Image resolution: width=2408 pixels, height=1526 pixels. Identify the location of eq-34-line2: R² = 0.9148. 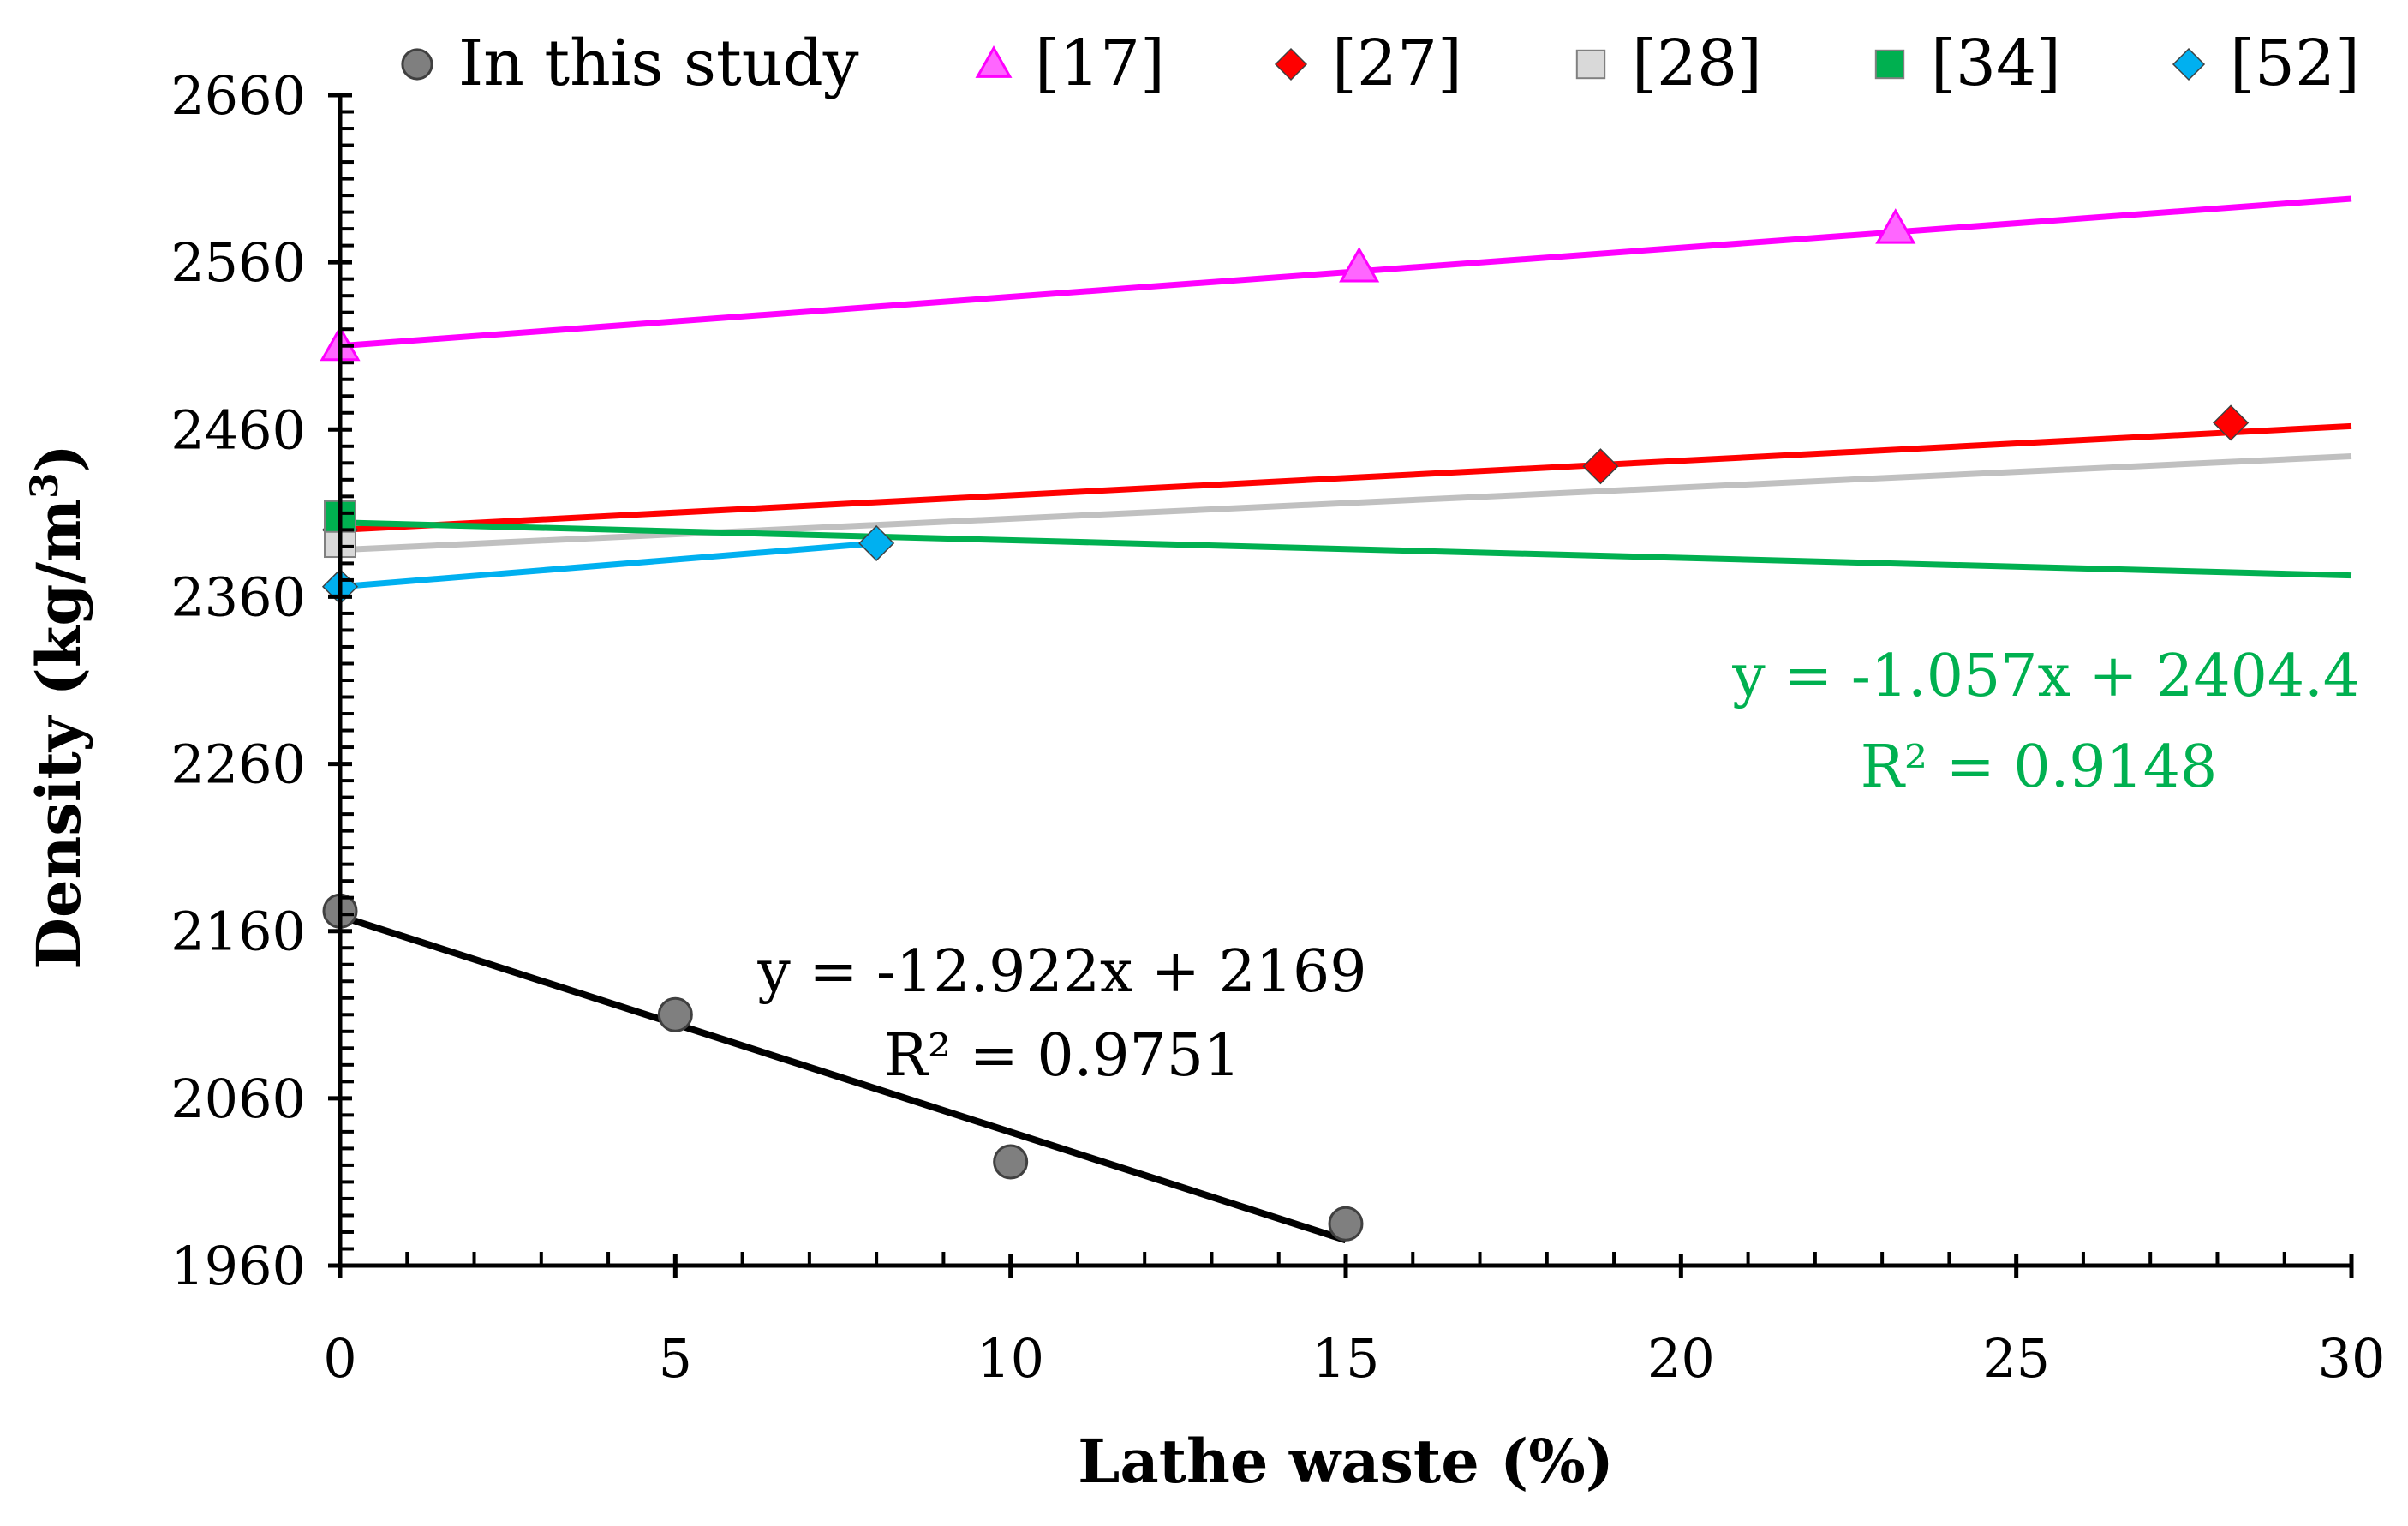
(2039, 767).